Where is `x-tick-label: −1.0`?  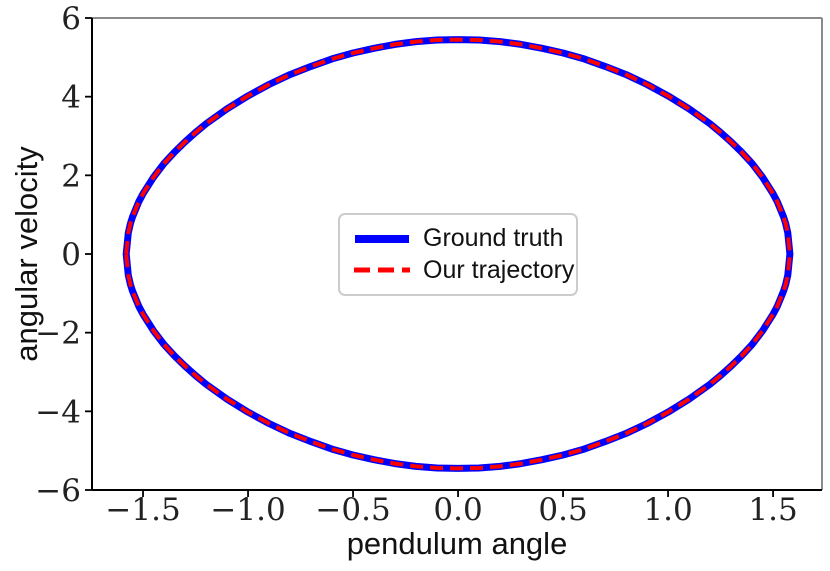
x-tick-label: −1.0 is located at coordinates (247, 510).